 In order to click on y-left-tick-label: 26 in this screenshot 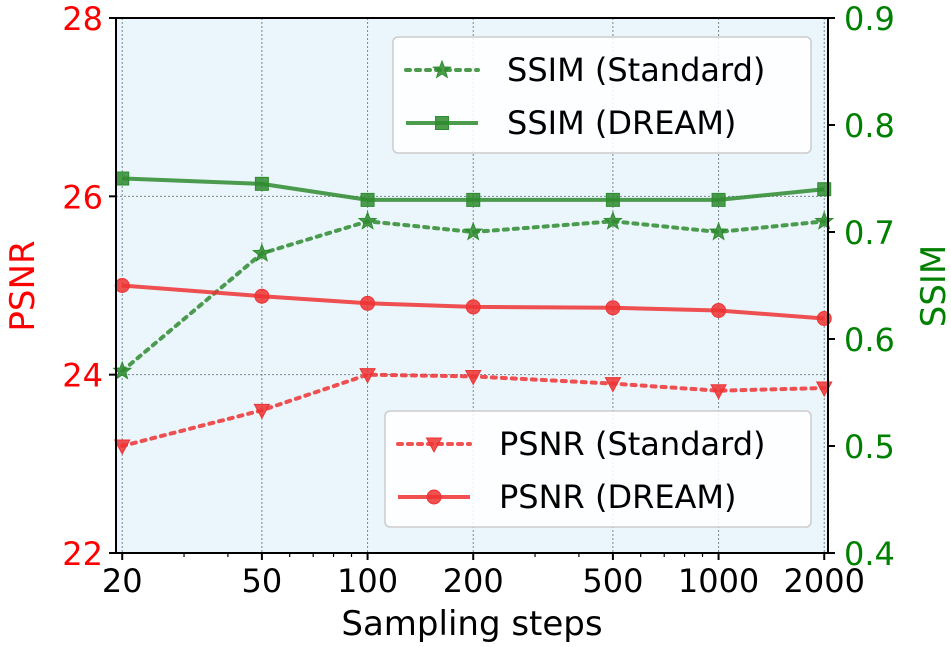, I will do `click(82, 197)`.